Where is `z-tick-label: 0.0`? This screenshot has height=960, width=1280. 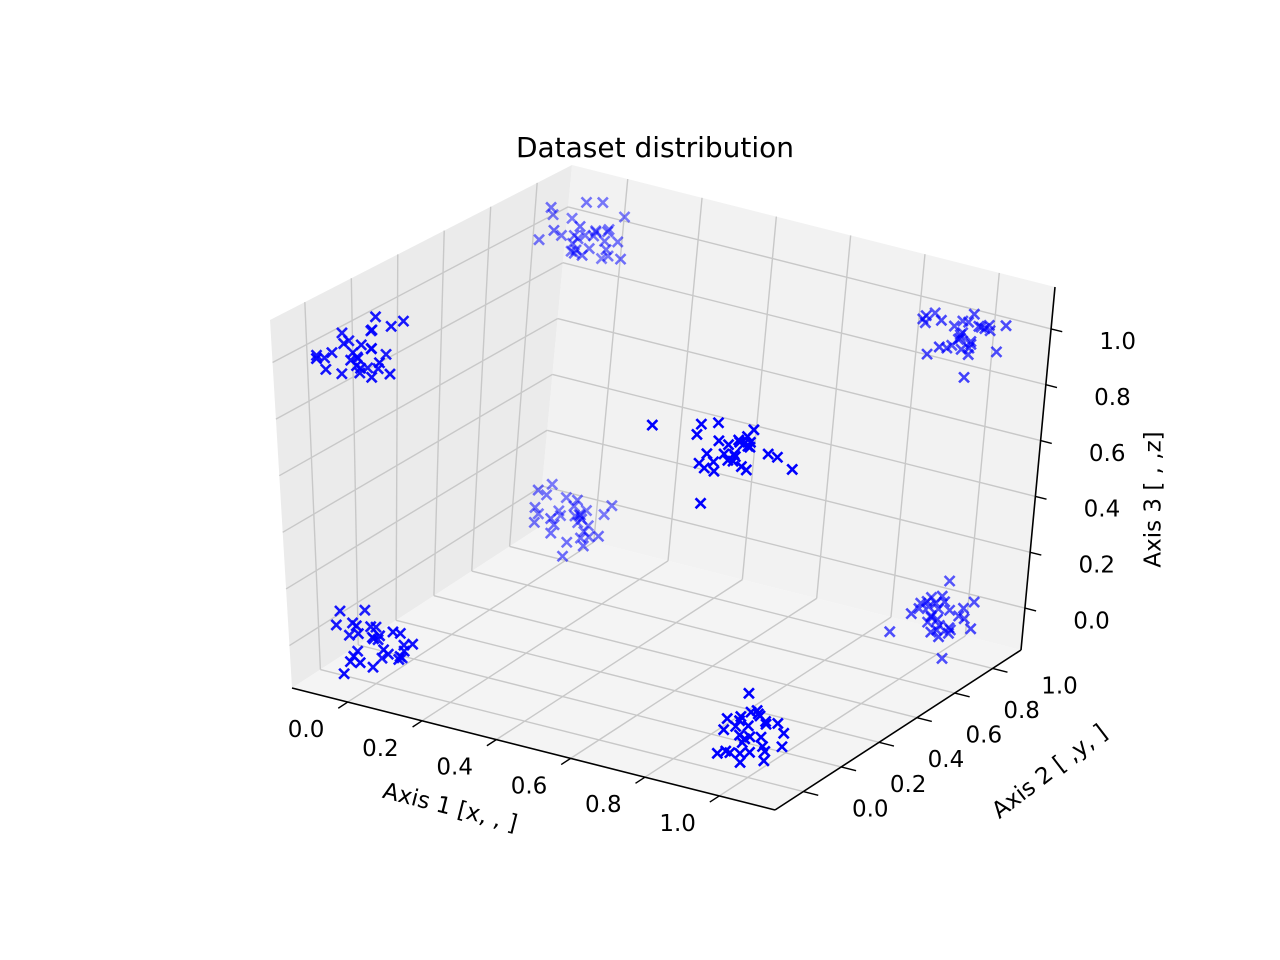
z-tick-label: 0.0 is located at coordinates (1091, 621).